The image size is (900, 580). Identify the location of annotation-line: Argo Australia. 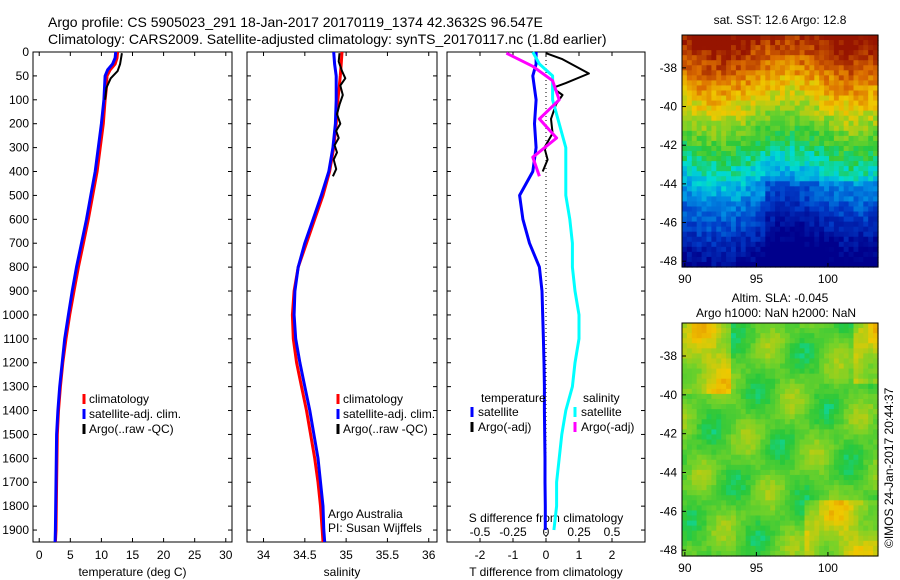
(365, 514).